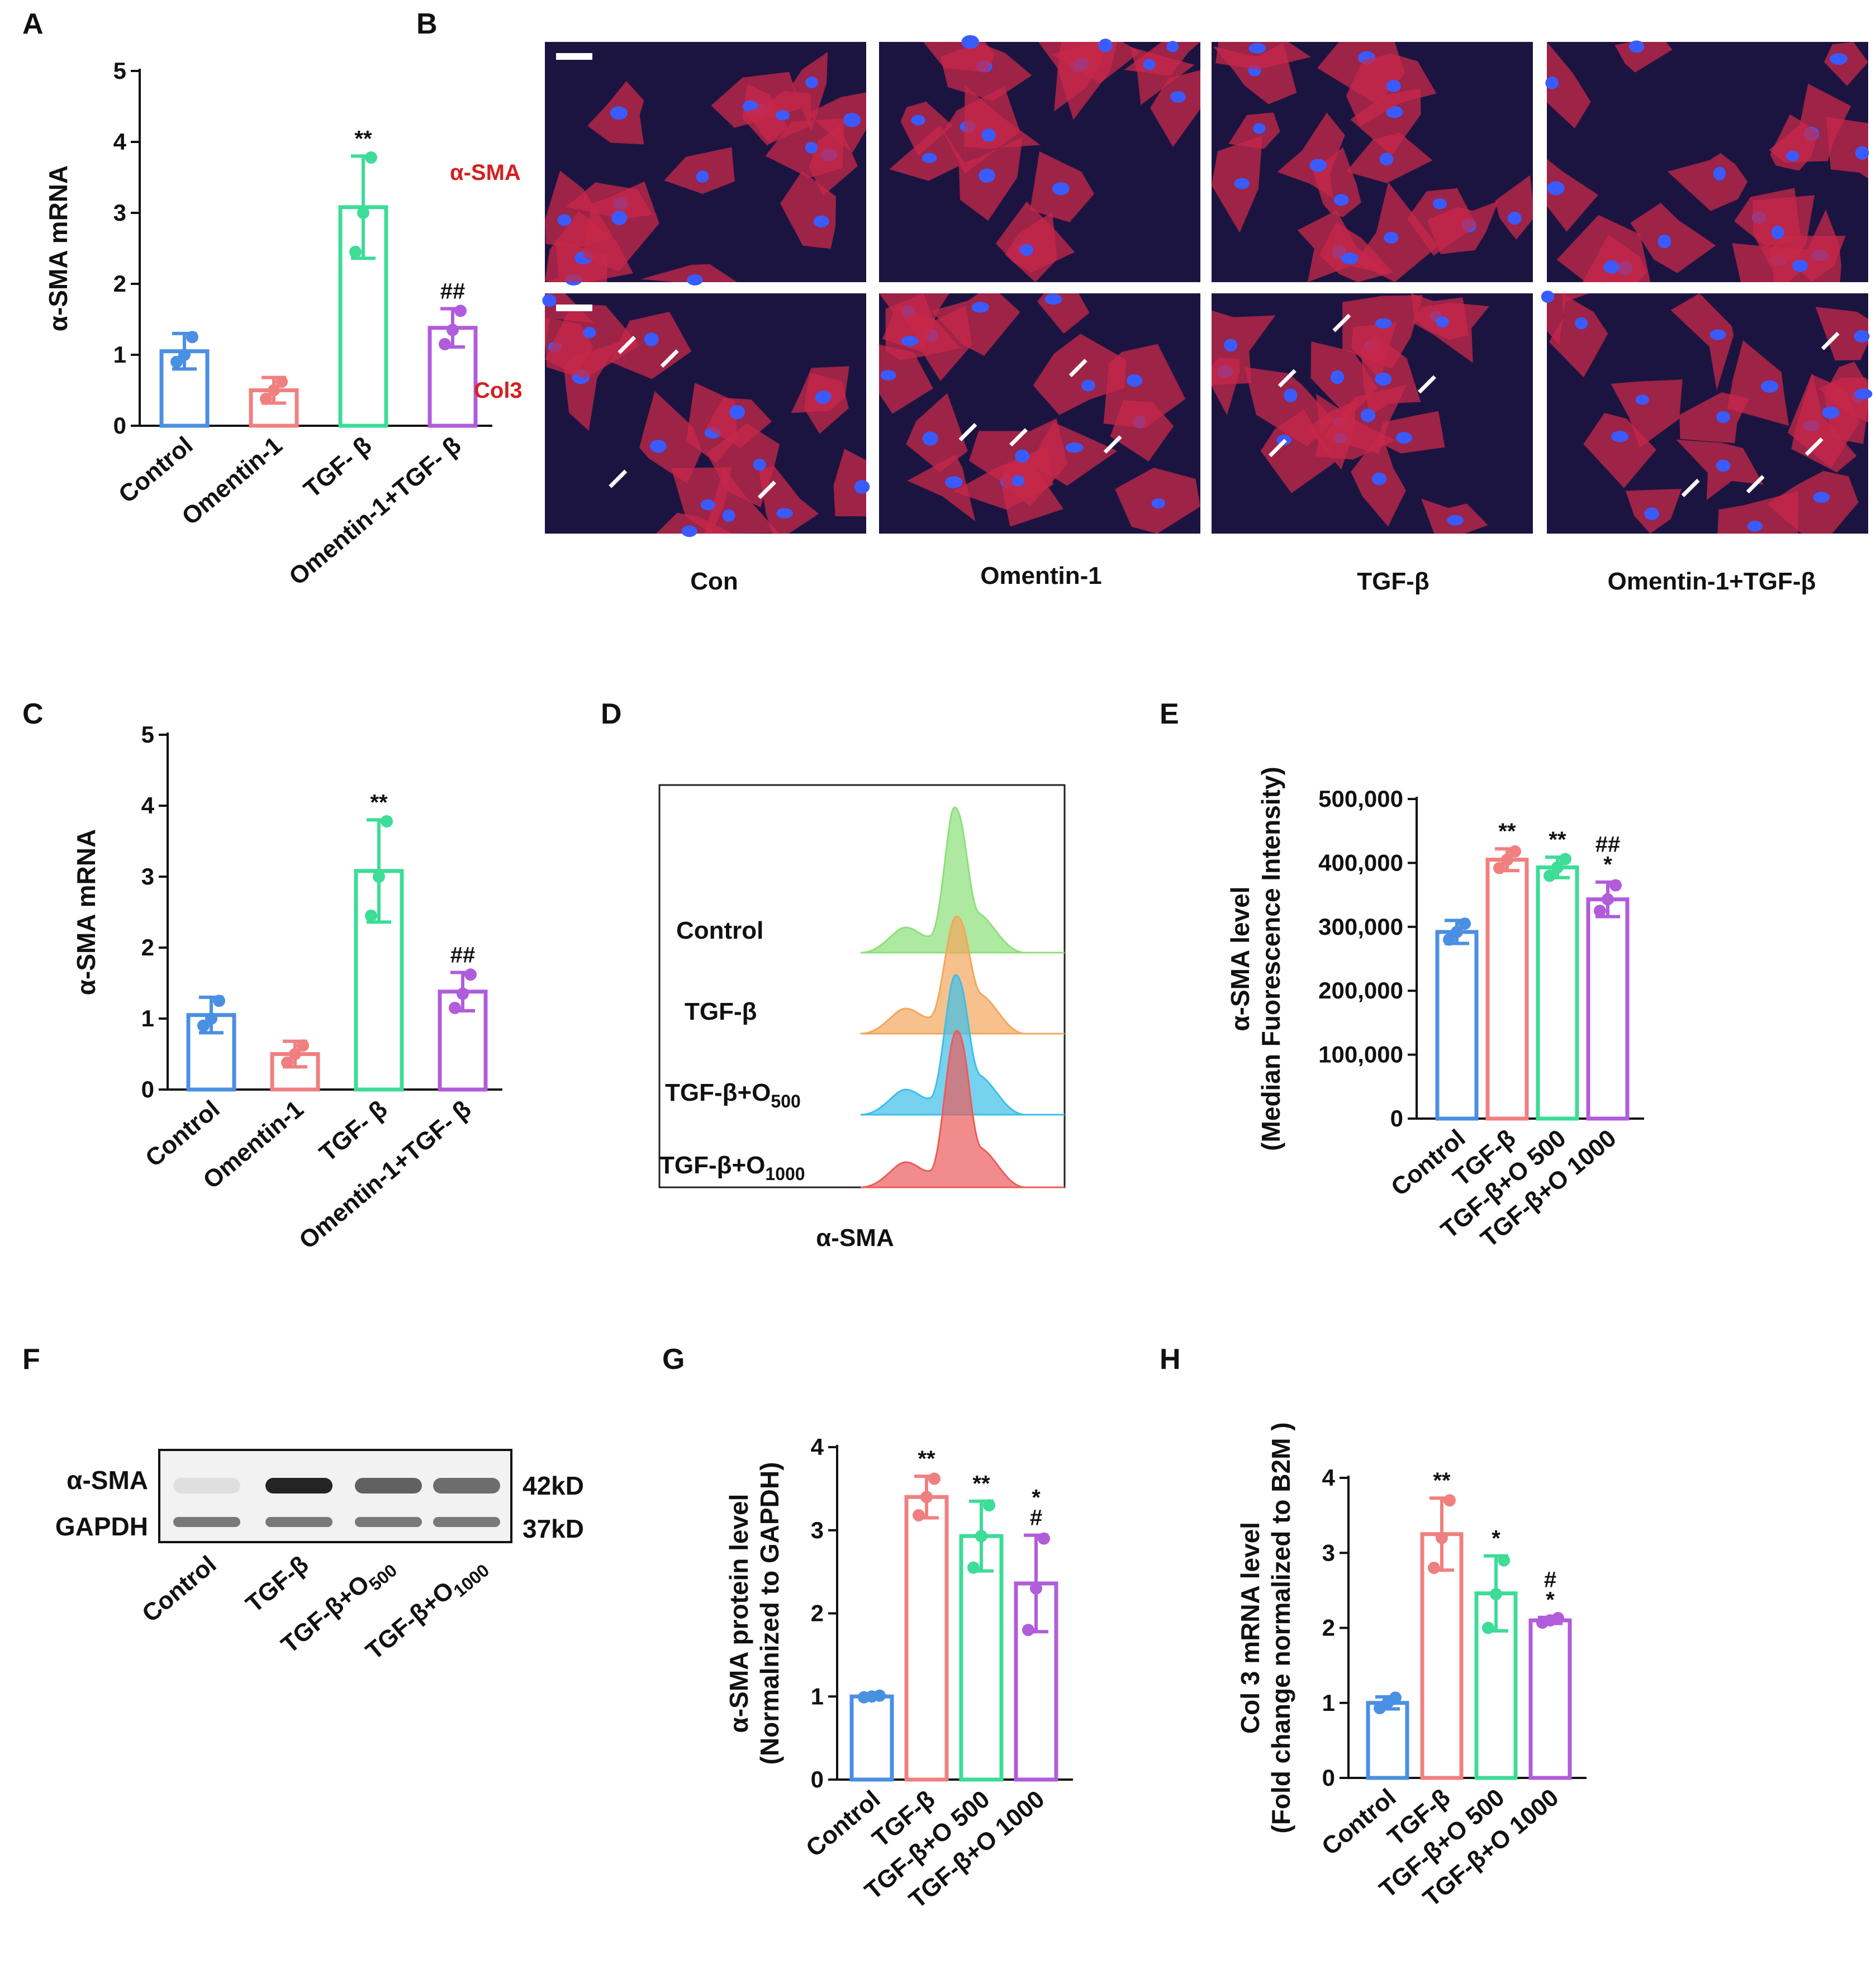  I want to click on significance-label: *, so click(1550, 1600).